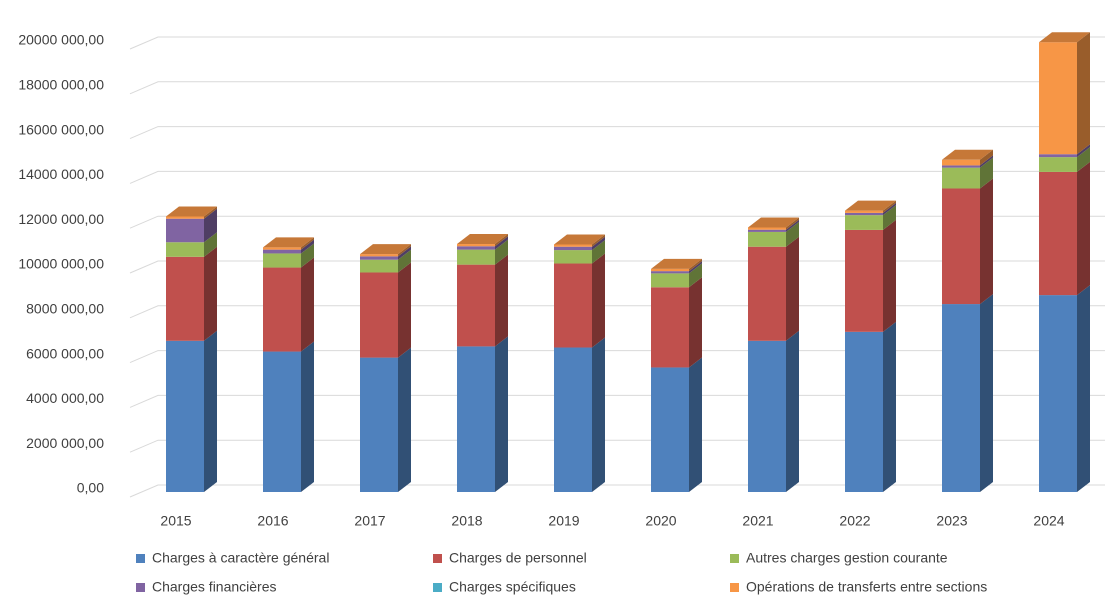 The width and height of the screenshot is (1118, 595). I want to click on legend-label: Autres charges gestion courante, so click(847, 558).